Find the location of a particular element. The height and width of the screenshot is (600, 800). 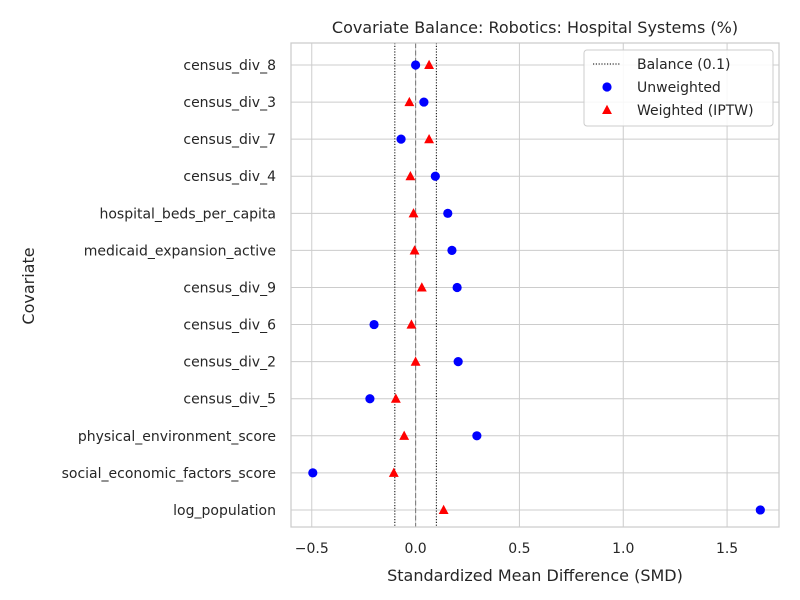

y-tick-label: census_div_4 is located at coordinates (229, 177).